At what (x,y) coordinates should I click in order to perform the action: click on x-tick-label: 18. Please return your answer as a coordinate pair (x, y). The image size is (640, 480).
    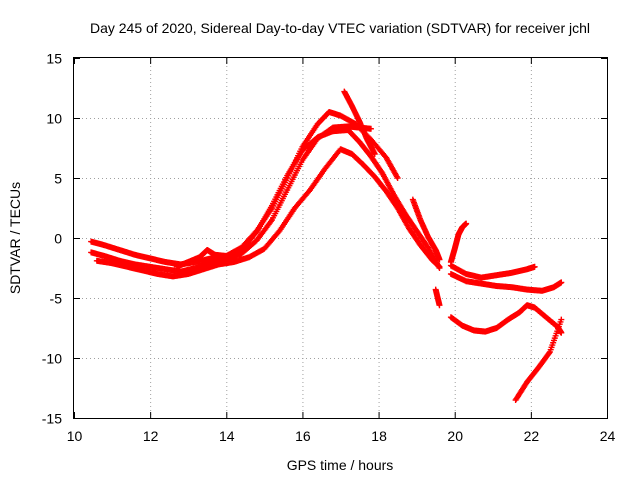
    Looking at the image, I should click on (379, 436).